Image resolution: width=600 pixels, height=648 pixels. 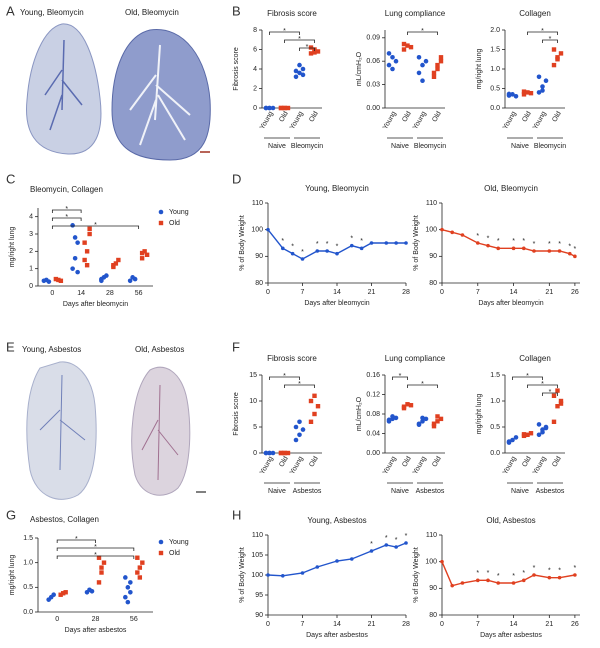 What do you see at coordinates (12, 575) in the screenshot?
I see `y-axis-label: mg/right lung` at bounding box center [12, 575].